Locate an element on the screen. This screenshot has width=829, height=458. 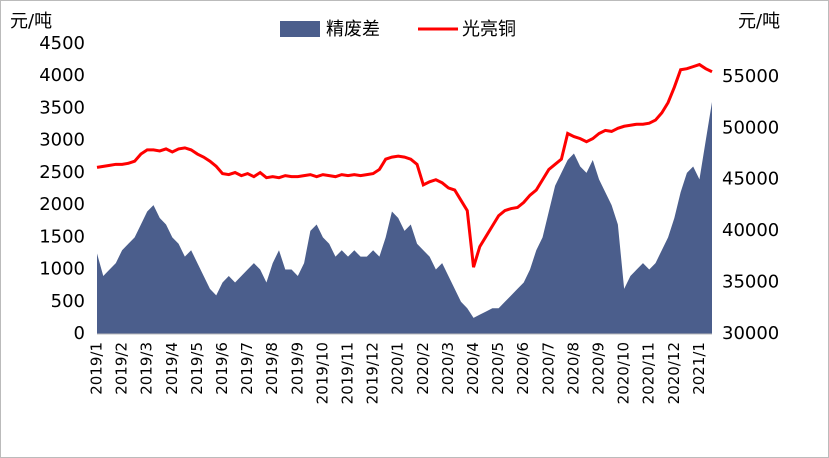
x-tick-label: 2021/1 is located at coordinates (699, 368).